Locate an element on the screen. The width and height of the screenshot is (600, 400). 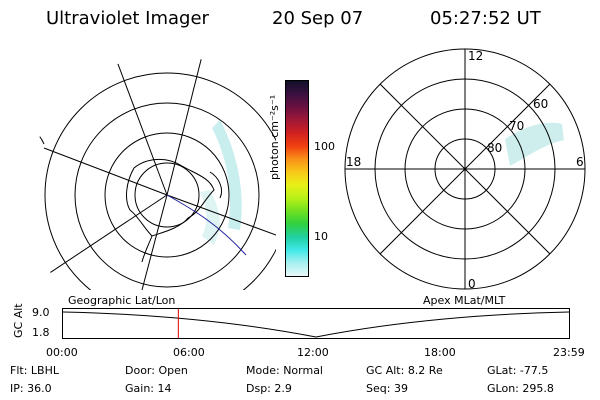
mlat-label-70: 70 is located at coordinates (516, 126).